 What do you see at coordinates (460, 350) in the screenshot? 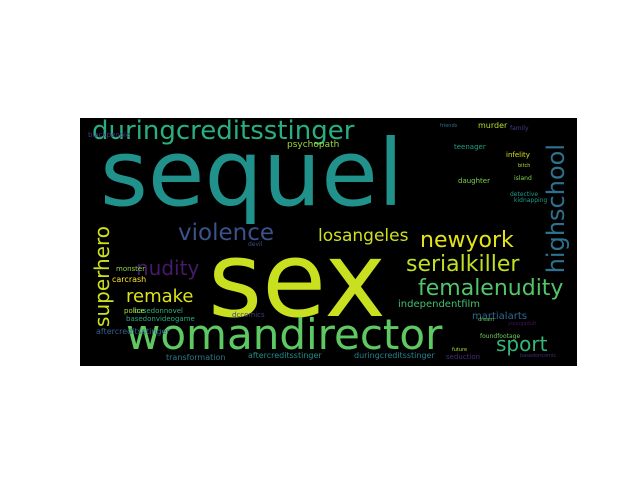
I see `word-future: future` at bounding box center [460, 350].